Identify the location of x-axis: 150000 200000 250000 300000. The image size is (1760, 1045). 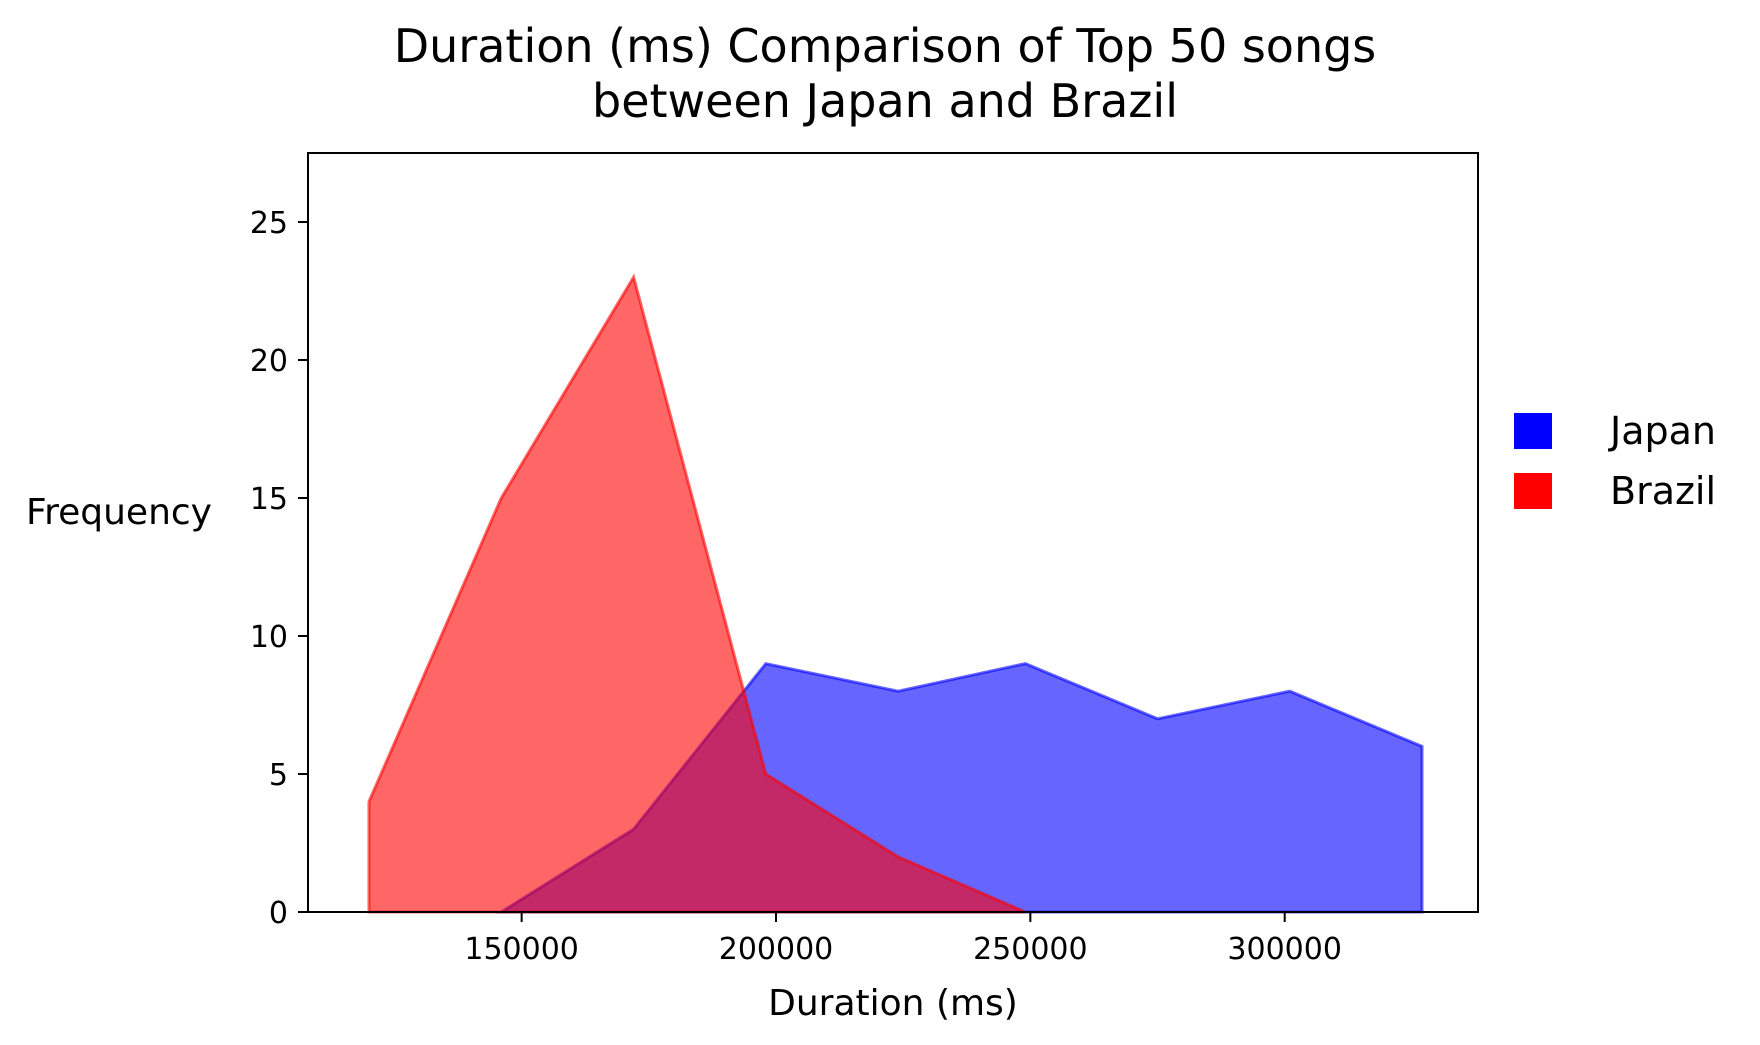
(903, 939).